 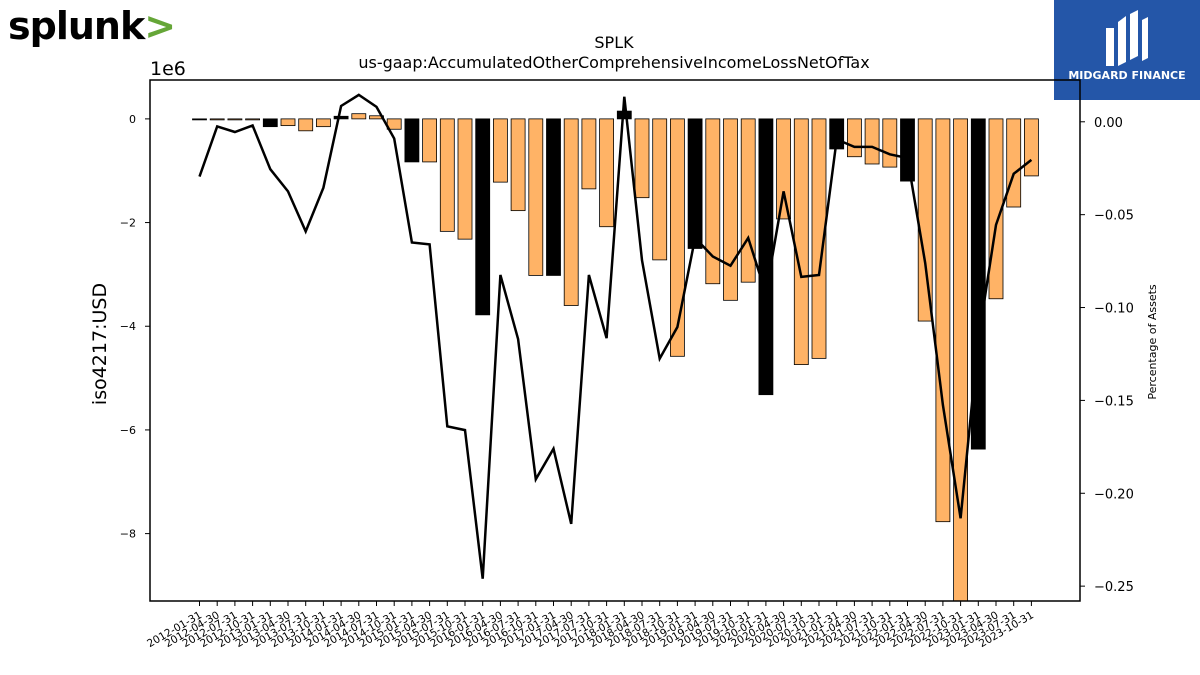 What do you see at coordinates (1110, 47) in the screenshot?
I see `emblem-left-pillar` at bounding box center [1110, 47].